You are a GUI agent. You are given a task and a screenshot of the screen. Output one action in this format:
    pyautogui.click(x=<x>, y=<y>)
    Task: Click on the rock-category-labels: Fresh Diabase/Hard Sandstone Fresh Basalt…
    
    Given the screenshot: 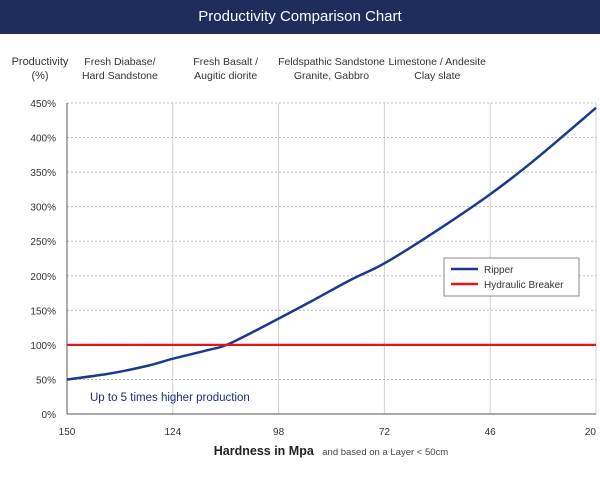 What is the action you would take?
    pyautogui.click(x=284, y=69)
    